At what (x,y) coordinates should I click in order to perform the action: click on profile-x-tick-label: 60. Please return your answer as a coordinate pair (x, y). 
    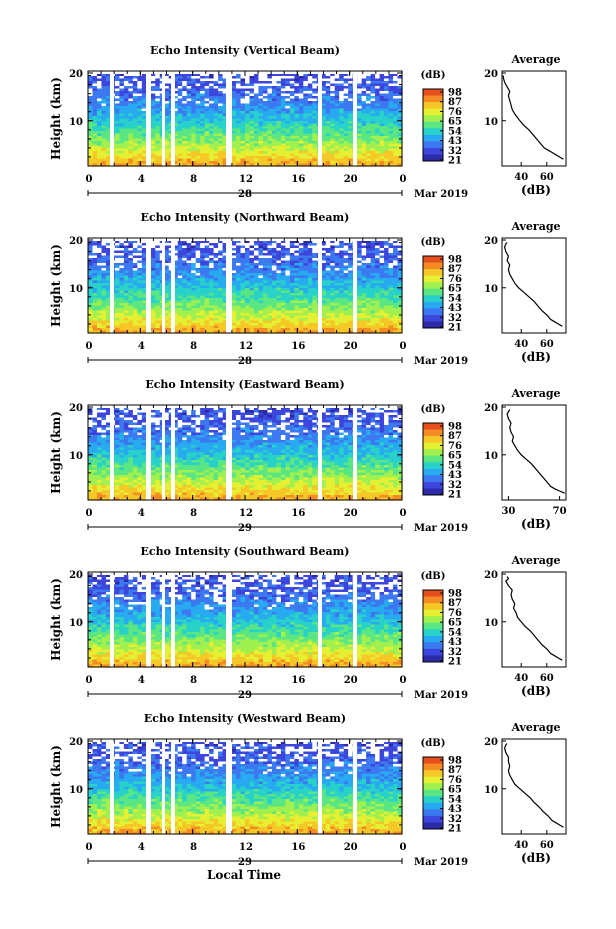
    Looking at the image, I should click on (547, 177).